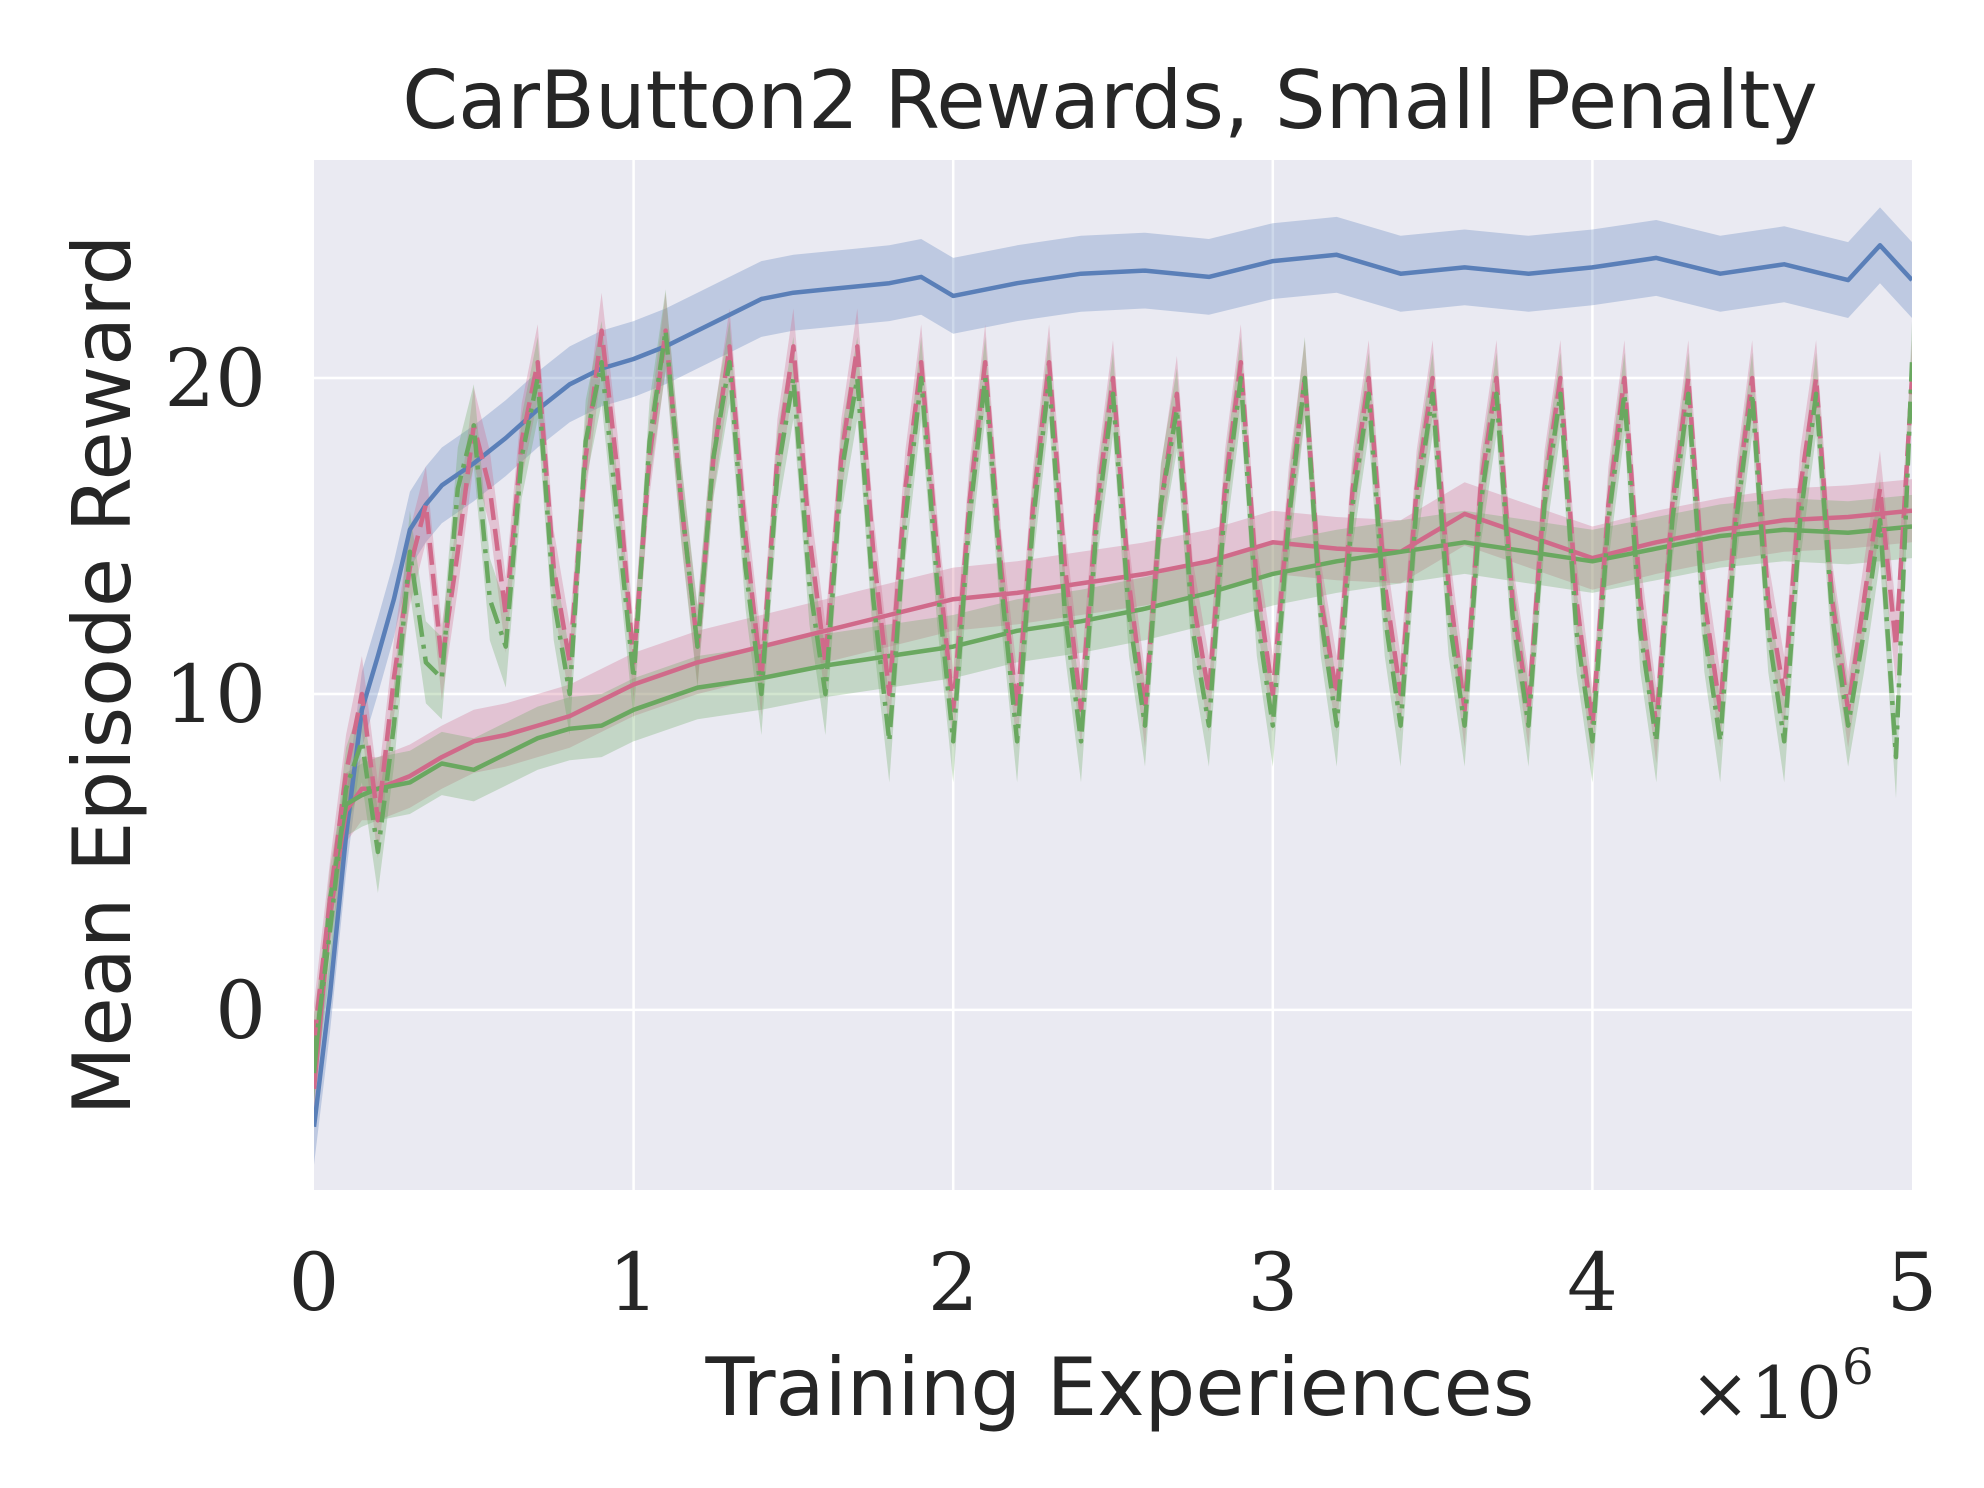 Image resolution: width=1984 pixels, height=1488 pixels. Describe the element at coordinates (314, 1282) in the screenshot. I see `x-tick-label: 0` at that location.